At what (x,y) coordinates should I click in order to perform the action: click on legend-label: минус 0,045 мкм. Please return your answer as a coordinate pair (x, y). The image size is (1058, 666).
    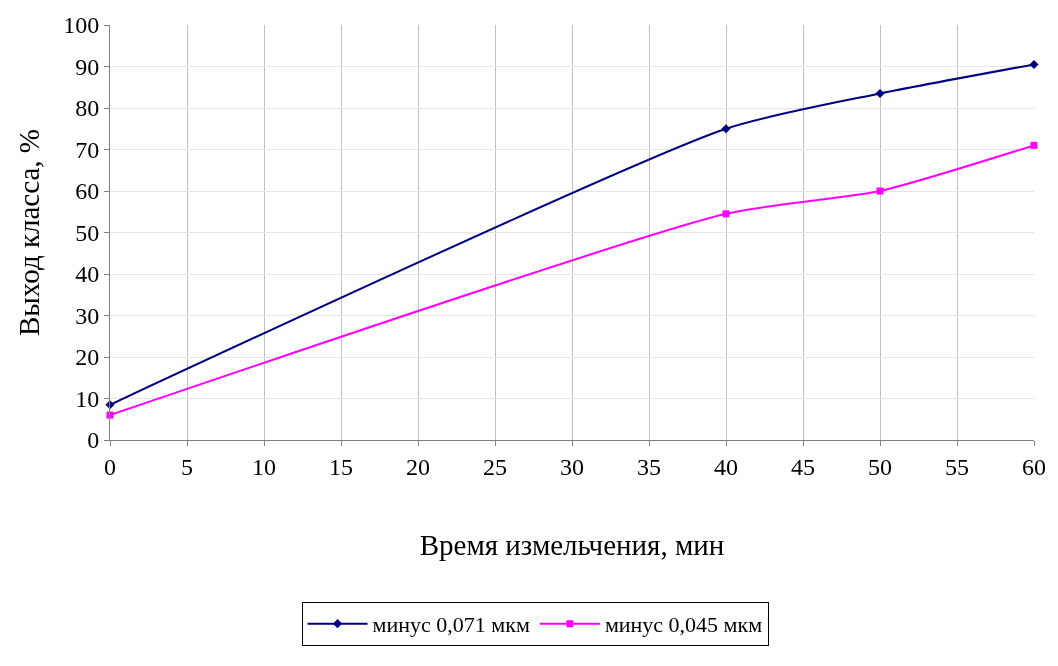
    Looking at the image, I should click on (683, 625).